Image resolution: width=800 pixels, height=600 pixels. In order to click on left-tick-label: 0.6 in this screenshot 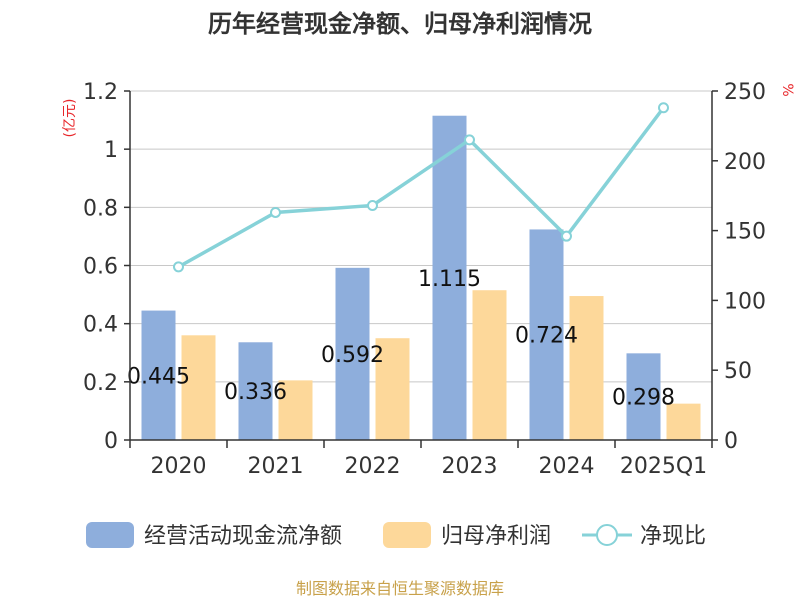, I will do `click(100, 267)`.